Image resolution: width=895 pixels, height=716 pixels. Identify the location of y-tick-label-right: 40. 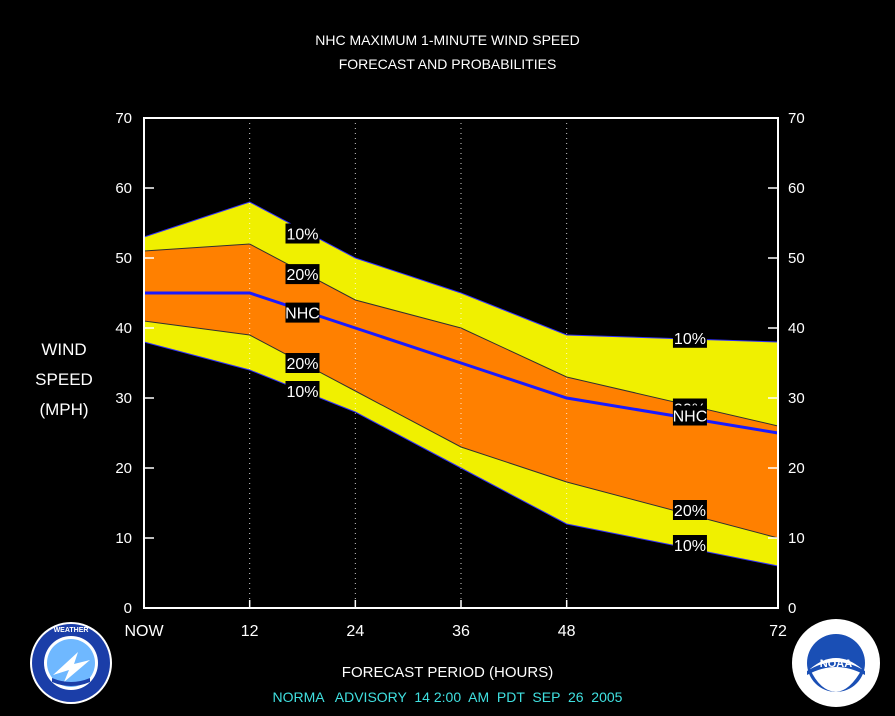
(796, 328).